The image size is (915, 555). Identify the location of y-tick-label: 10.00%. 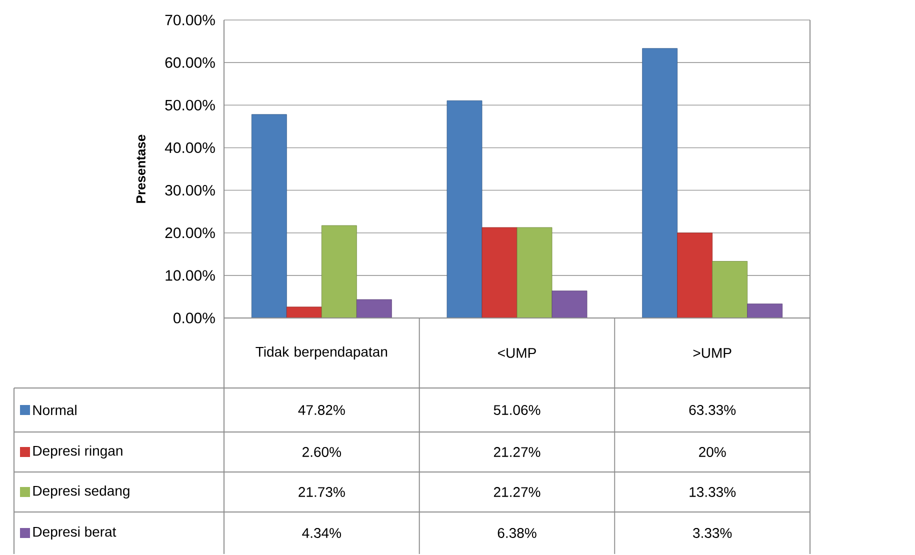
(190, 275).